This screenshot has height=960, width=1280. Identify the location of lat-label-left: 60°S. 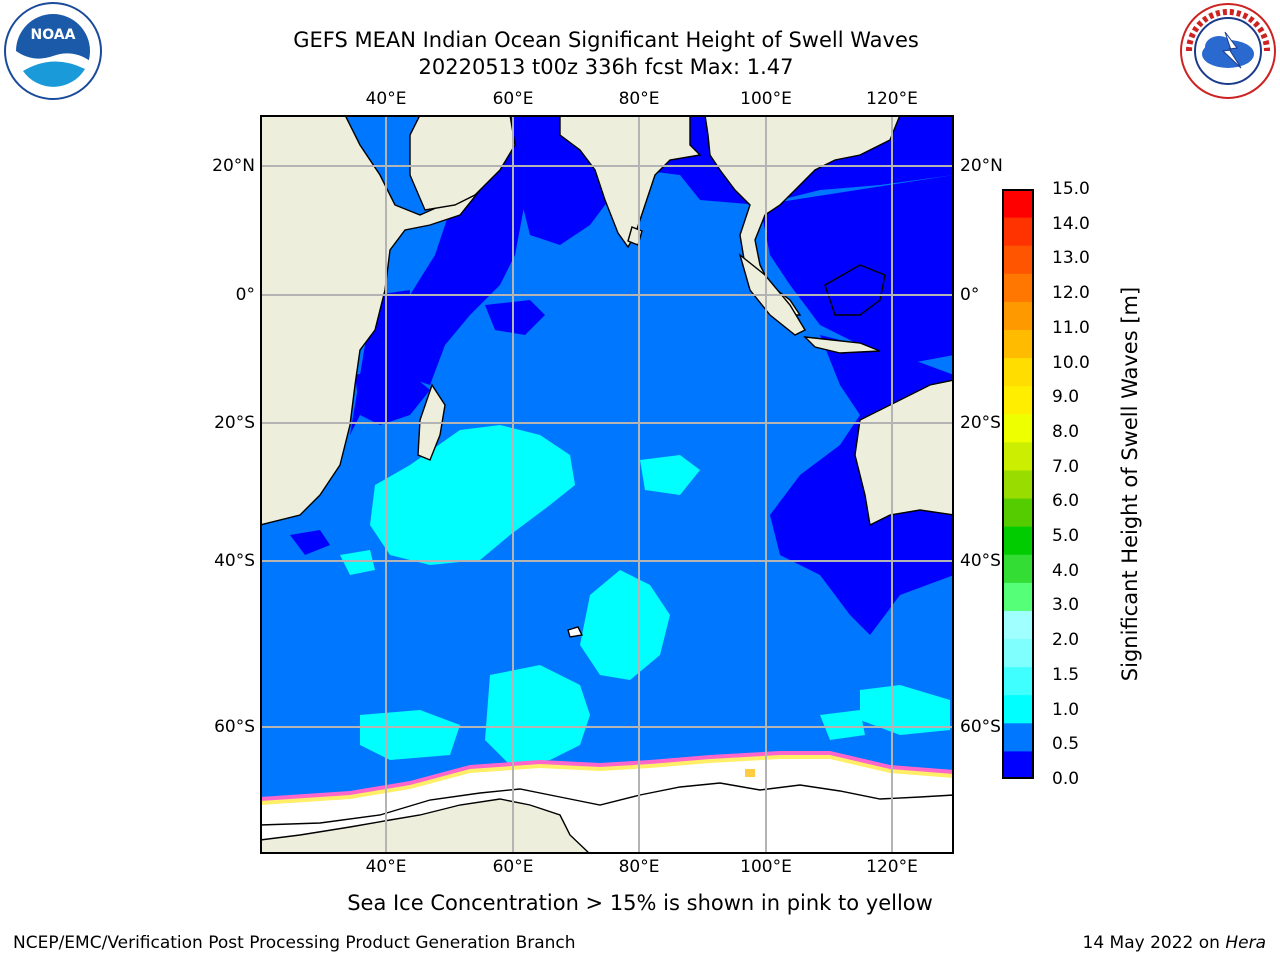
(234, 727).